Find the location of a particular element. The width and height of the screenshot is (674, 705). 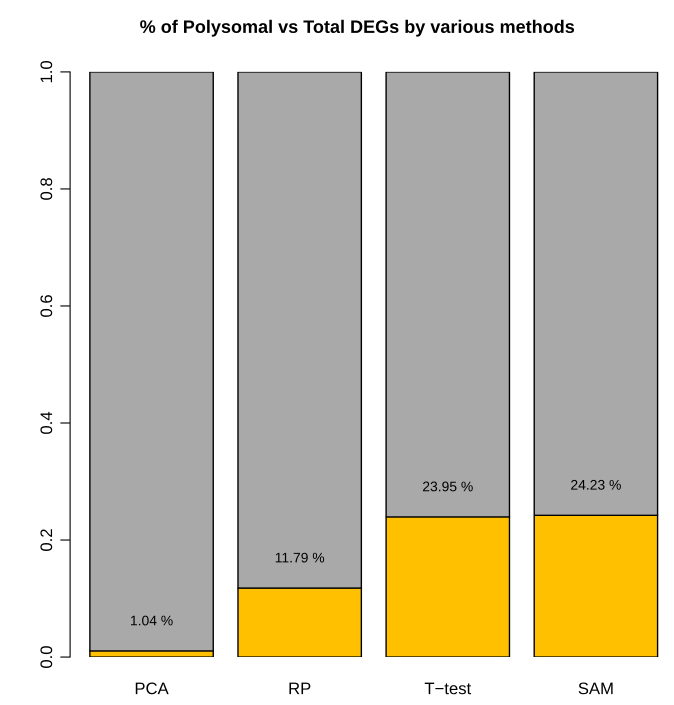

x-tick-label: SAM is located at coordinates (595, 688).